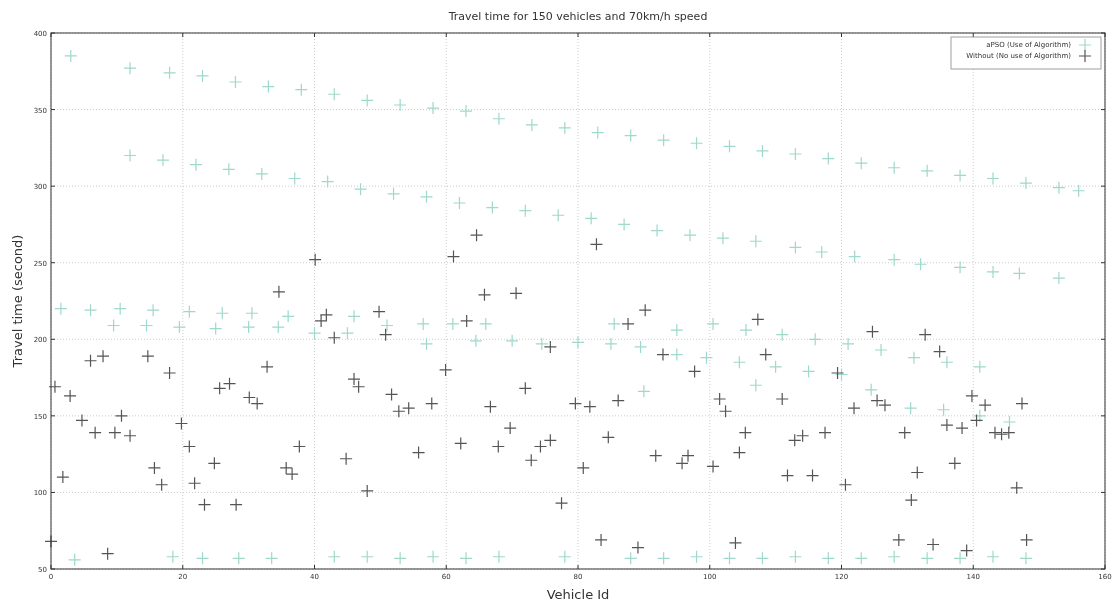 The width and height of the screenshot is (1113, 607). I want to click on chart-title: Travel time for 150 vehicles and 70km/h speed, so click(577, 16).